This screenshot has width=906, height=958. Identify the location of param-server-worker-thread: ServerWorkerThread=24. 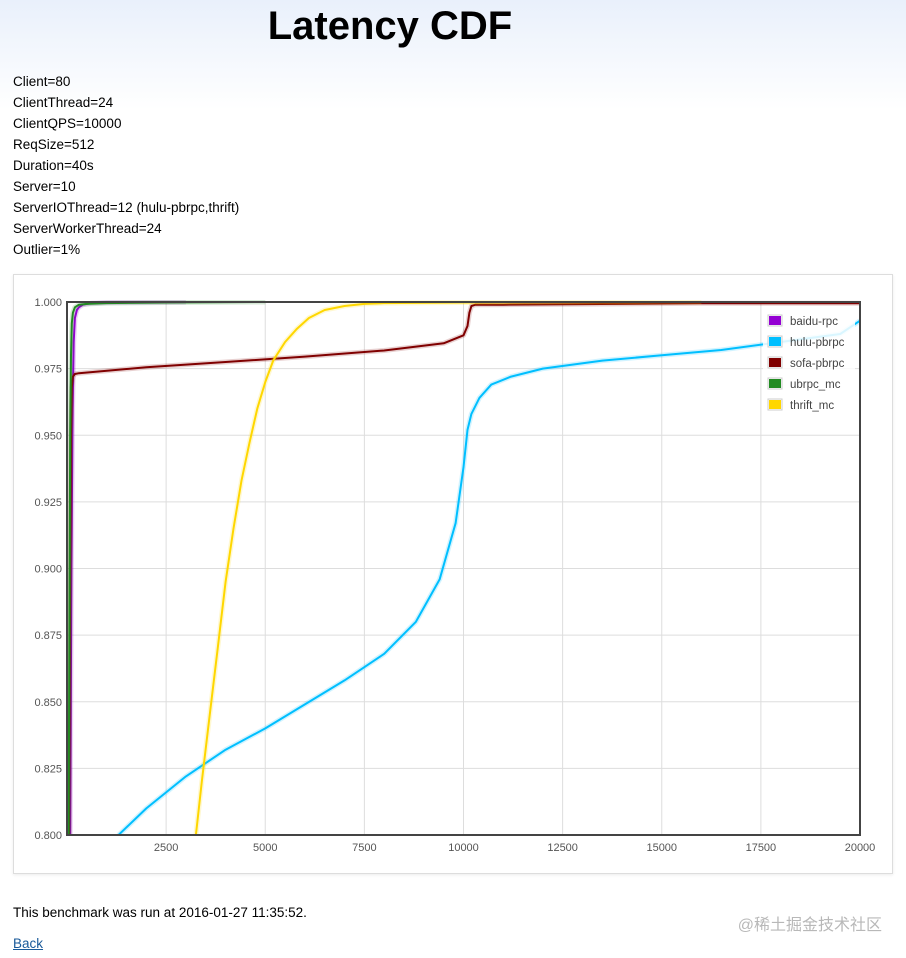
(87, 228).